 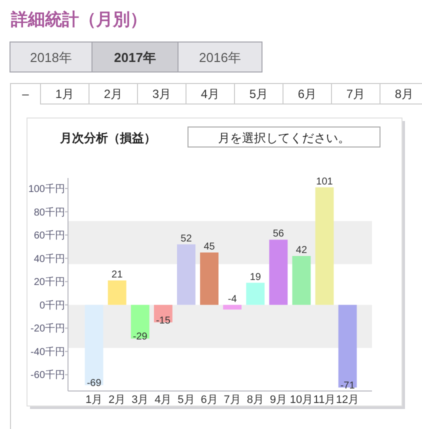 What do you see at coordinates (302, 250) in the screenshot?
I see `data-label: 42` at bounding box center [302, 250].